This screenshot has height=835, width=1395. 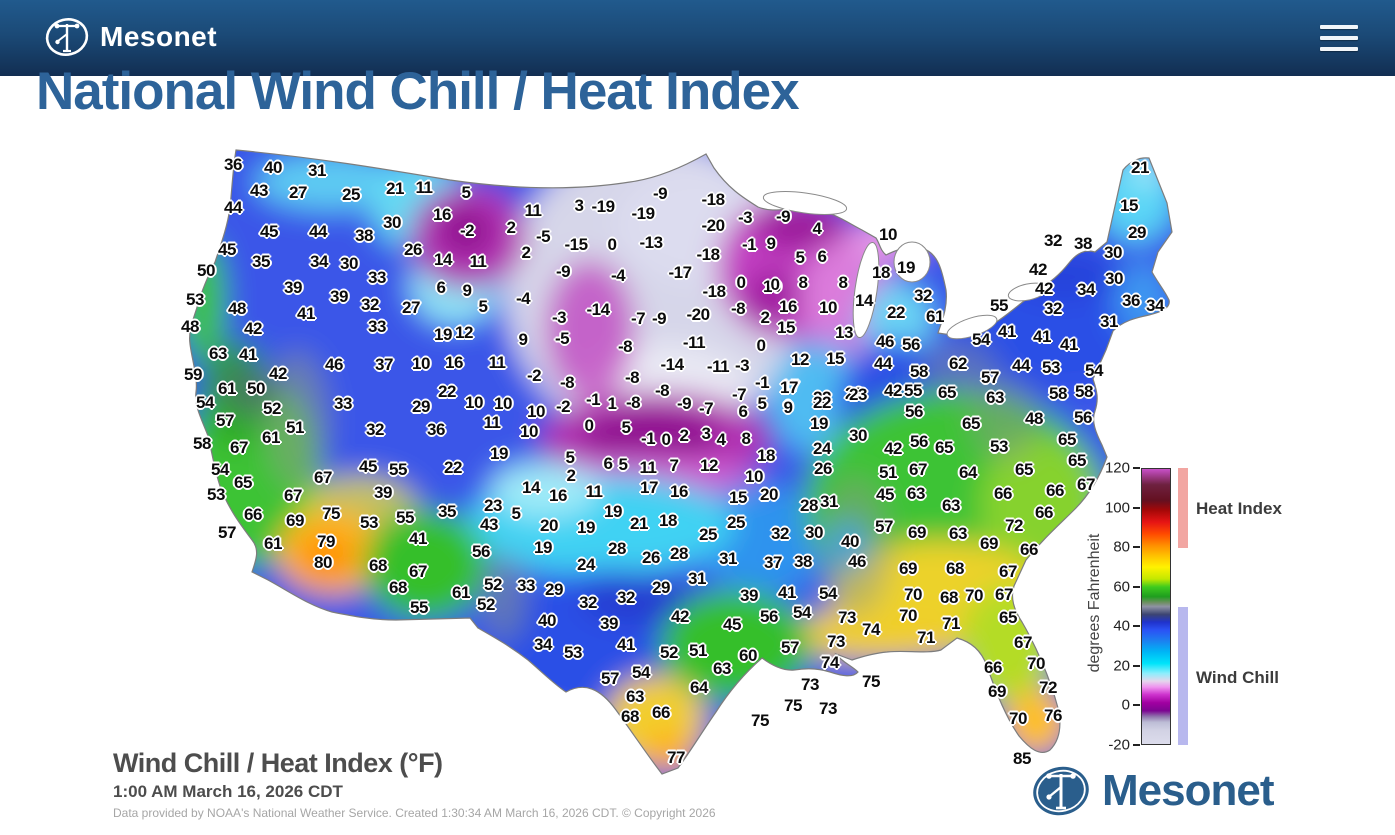 What do you see at coordinates (1188, 790) in the screenshot?
I see `mesonet-watermark-text: Mesonet` at bounding box center [1188, 790].